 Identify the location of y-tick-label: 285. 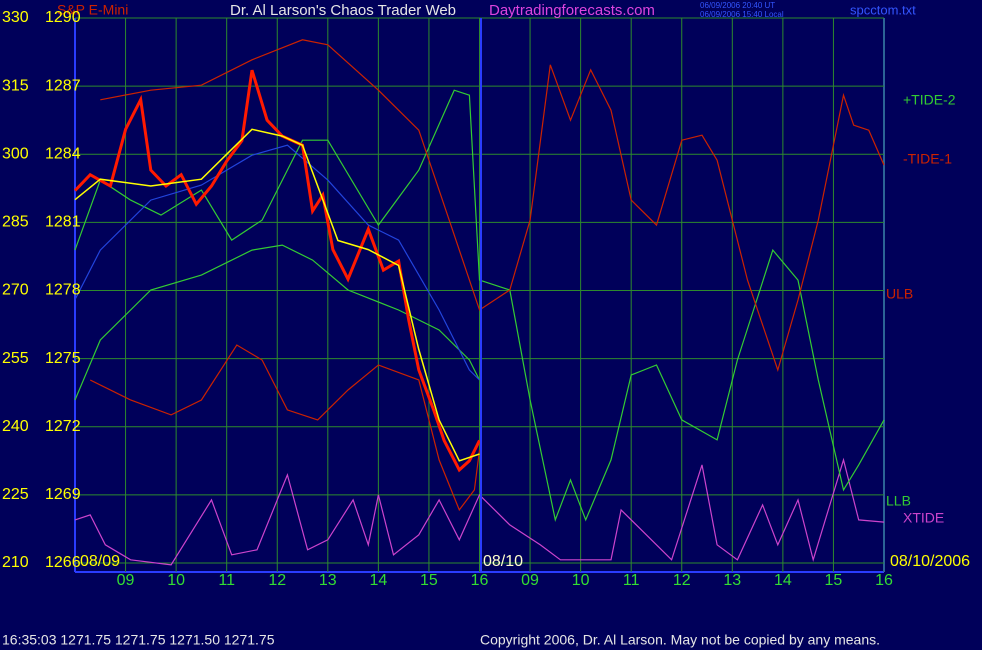
(15, 222).